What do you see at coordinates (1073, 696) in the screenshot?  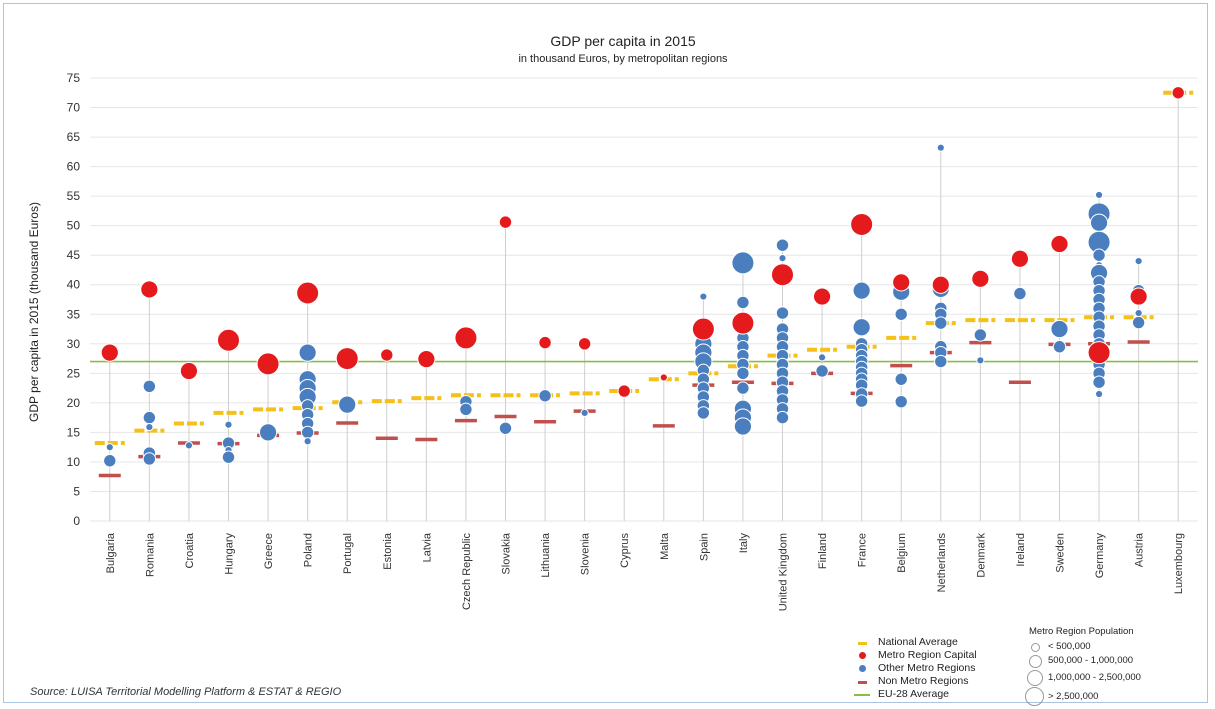 I see `size-label: > 2,500,000` at bounding box center [1073, 696].